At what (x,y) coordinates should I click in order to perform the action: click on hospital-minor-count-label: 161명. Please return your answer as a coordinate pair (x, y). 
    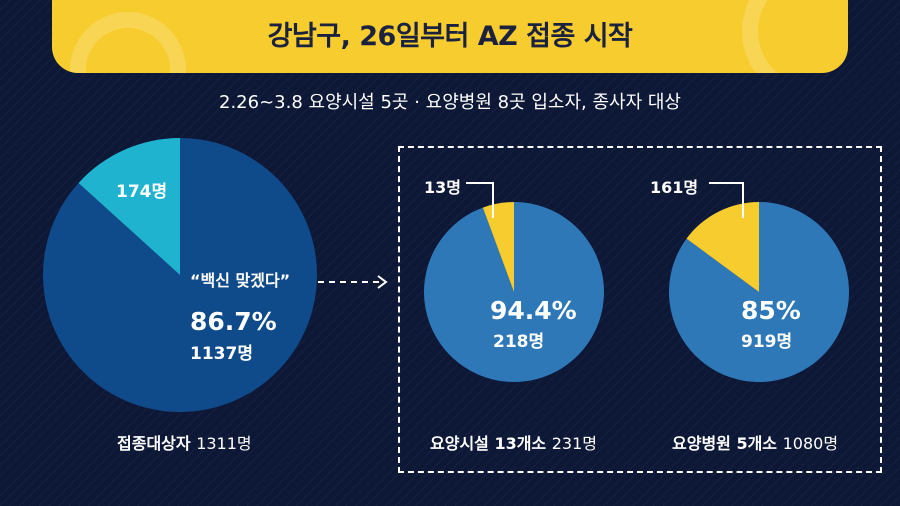
    Looking at the image, I should click on (674, 187).